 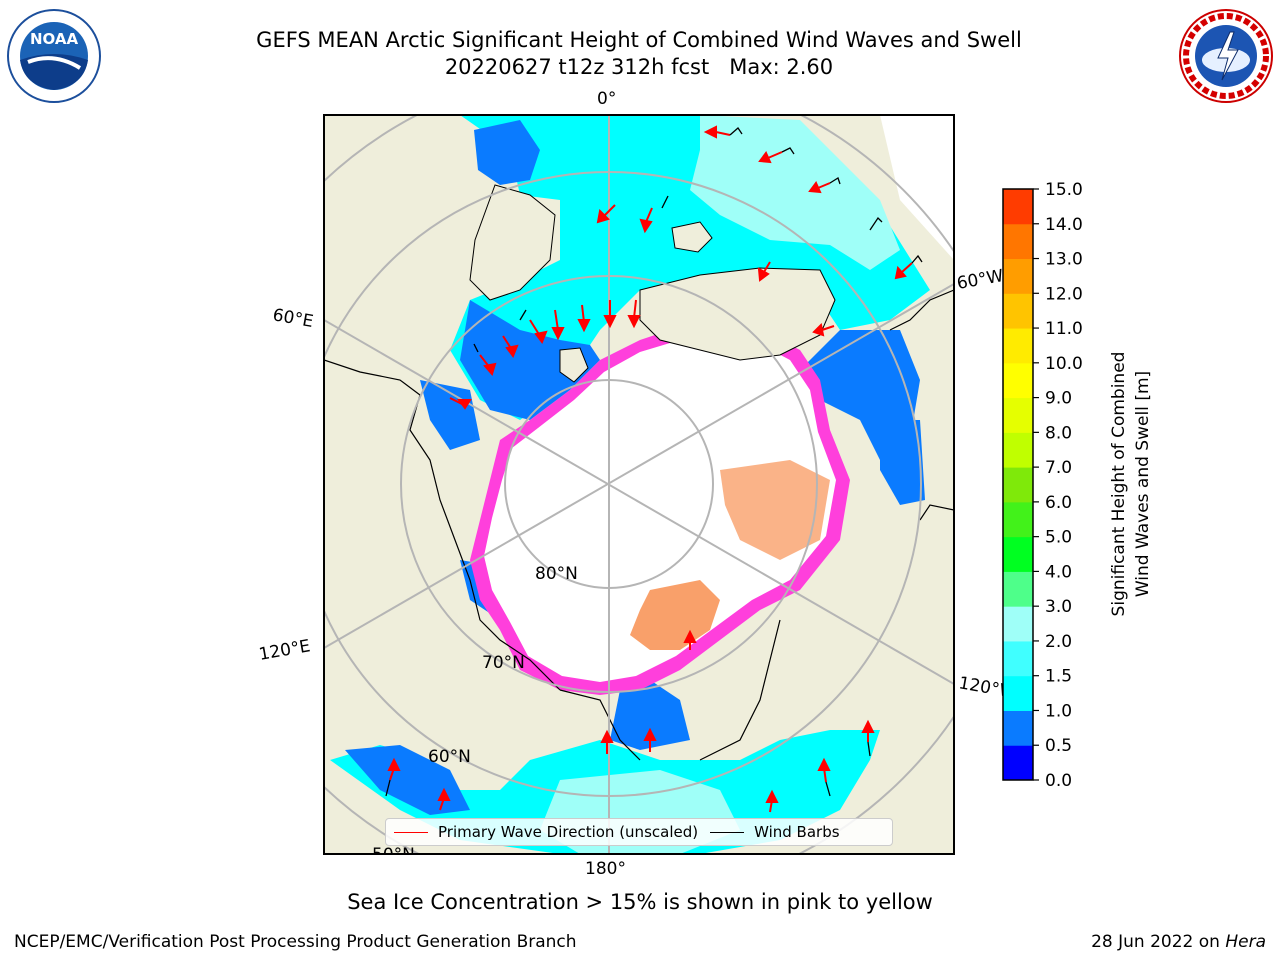 What do you see at coordinates (675, 615) in the screenshot?
I see `ice-concentration-patch` at bounding box center [675, 615].